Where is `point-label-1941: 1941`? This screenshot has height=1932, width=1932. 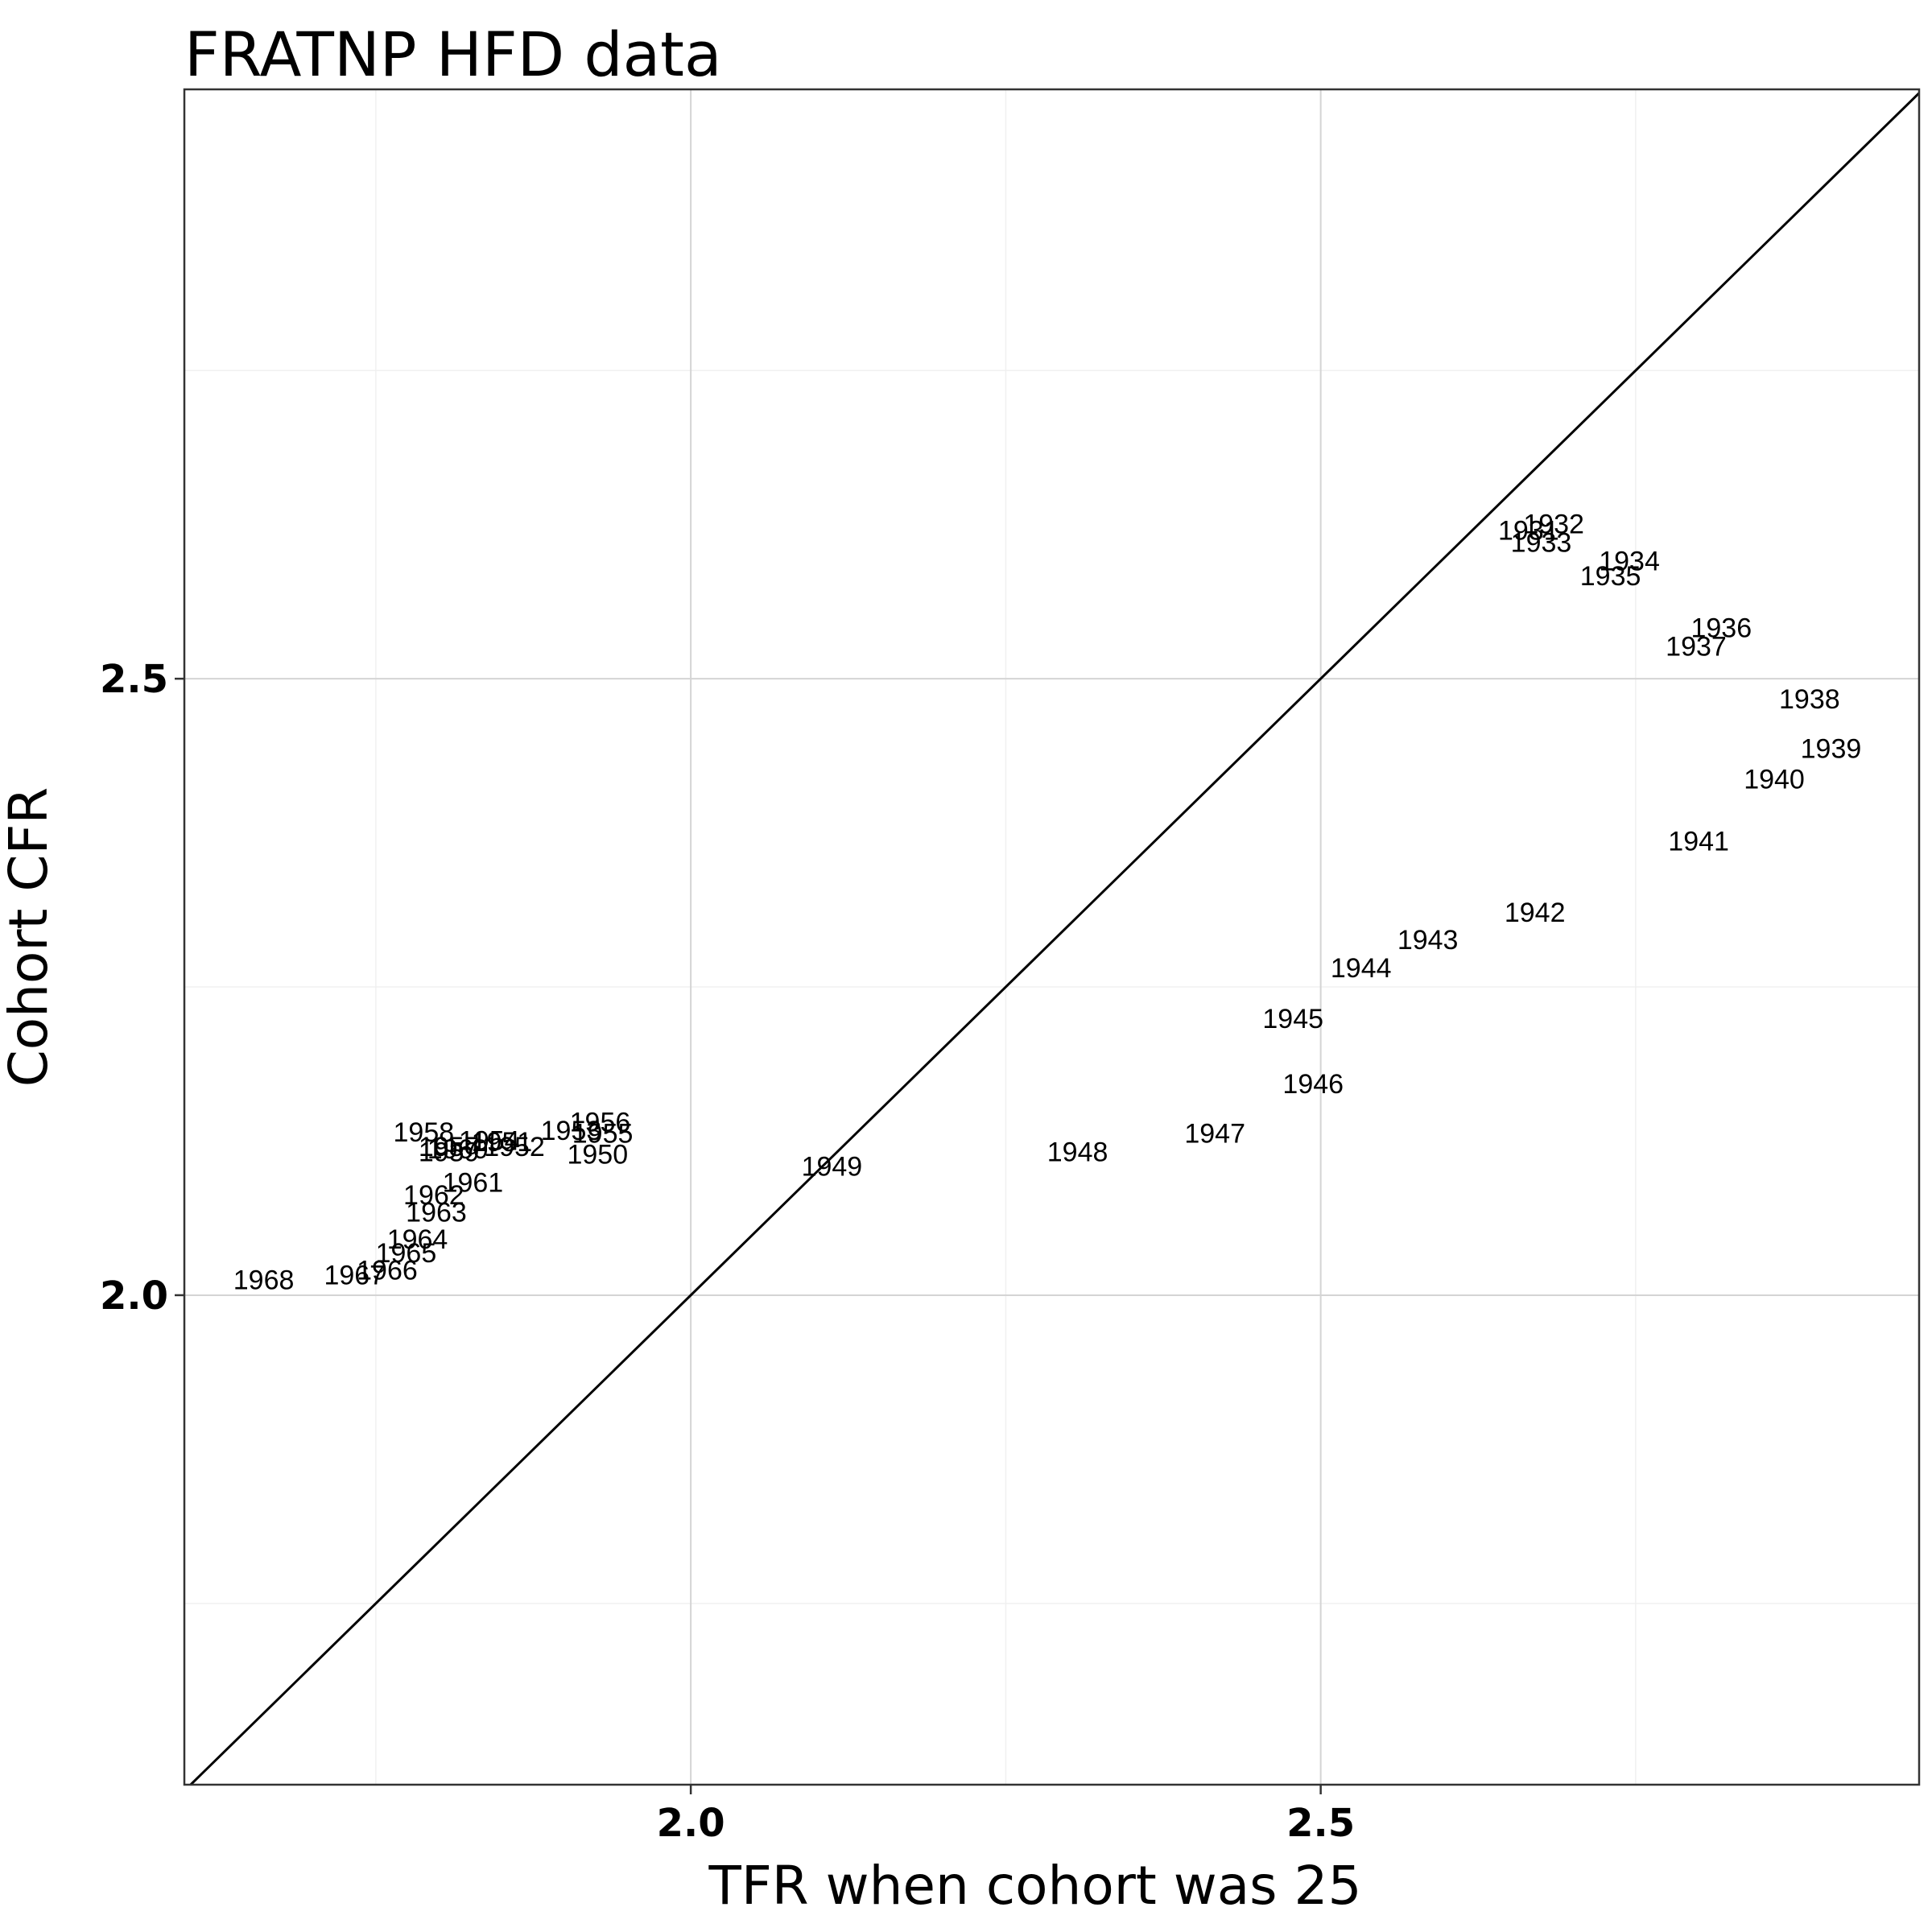 point-label-1941: 1941 is located at coordinates (1698, 842).